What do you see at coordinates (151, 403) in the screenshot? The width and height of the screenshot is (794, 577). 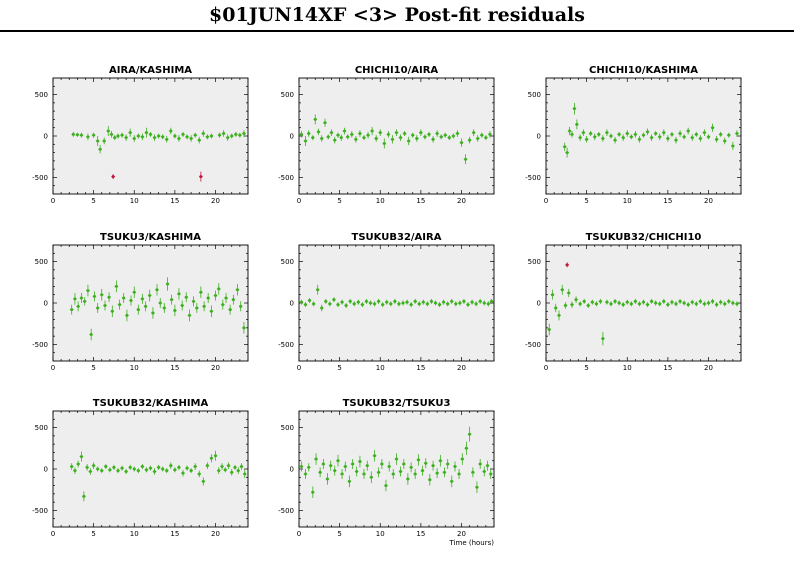 I see `panel-title: TSUKUB32/KASHIMA` at bounding box center [151, 403].